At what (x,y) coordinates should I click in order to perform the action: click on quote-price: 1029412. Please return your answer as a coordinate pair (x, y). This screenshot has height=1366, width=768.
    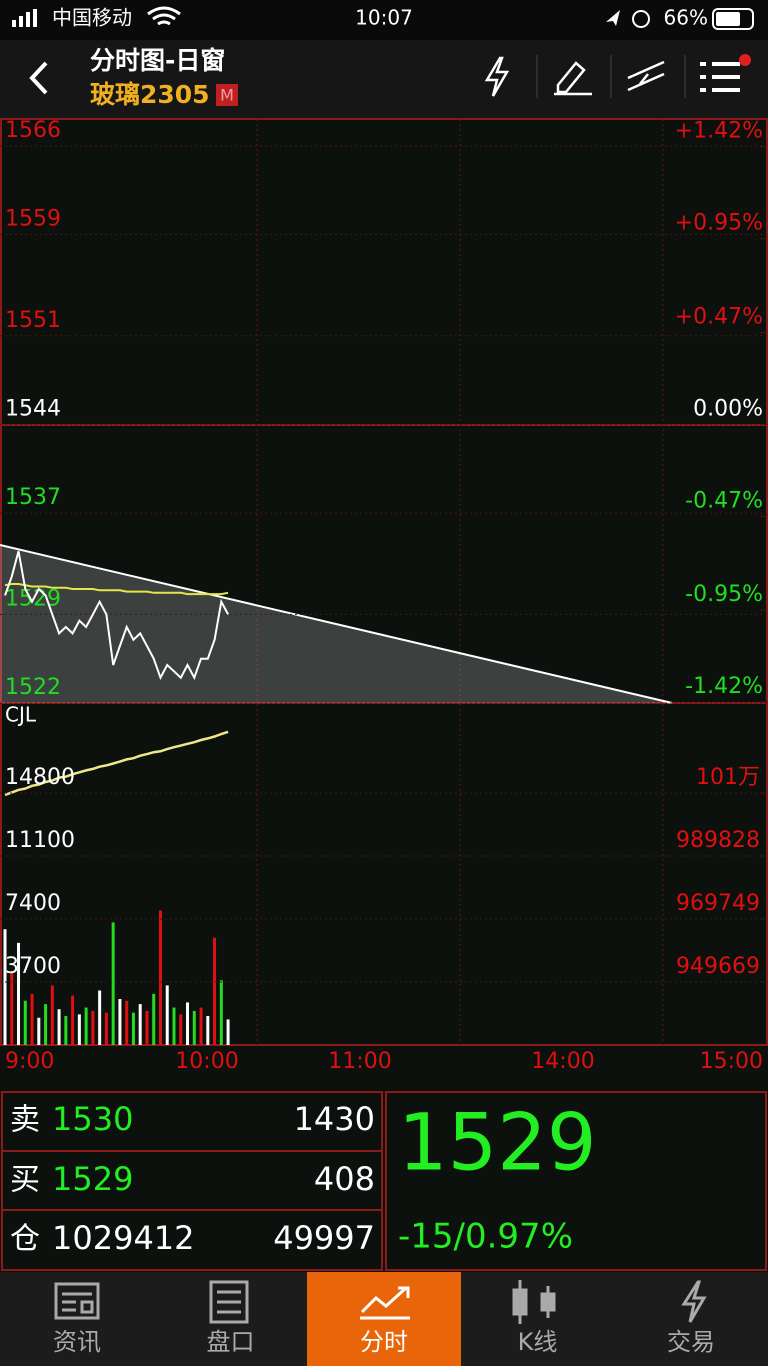
    Looking at the image, I should click on (123, 1238).